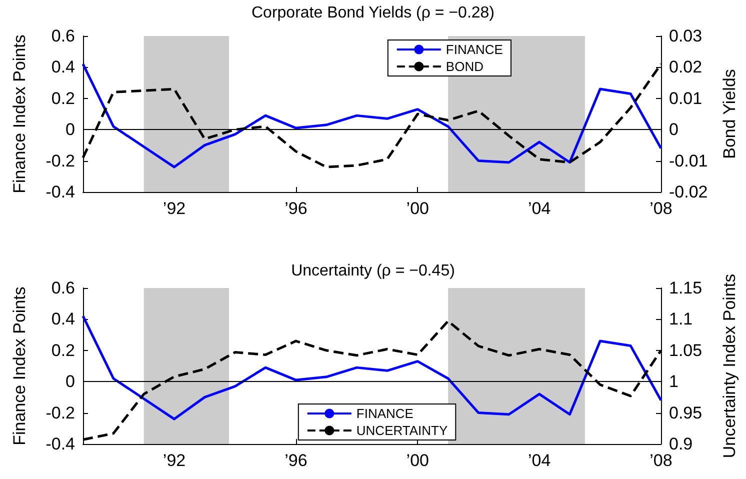 The image size is (746, 479). What do you see at coordinates (465, 66) in the screenshot?
I see `legend-label: BOND` at bounding box center [465, 66].